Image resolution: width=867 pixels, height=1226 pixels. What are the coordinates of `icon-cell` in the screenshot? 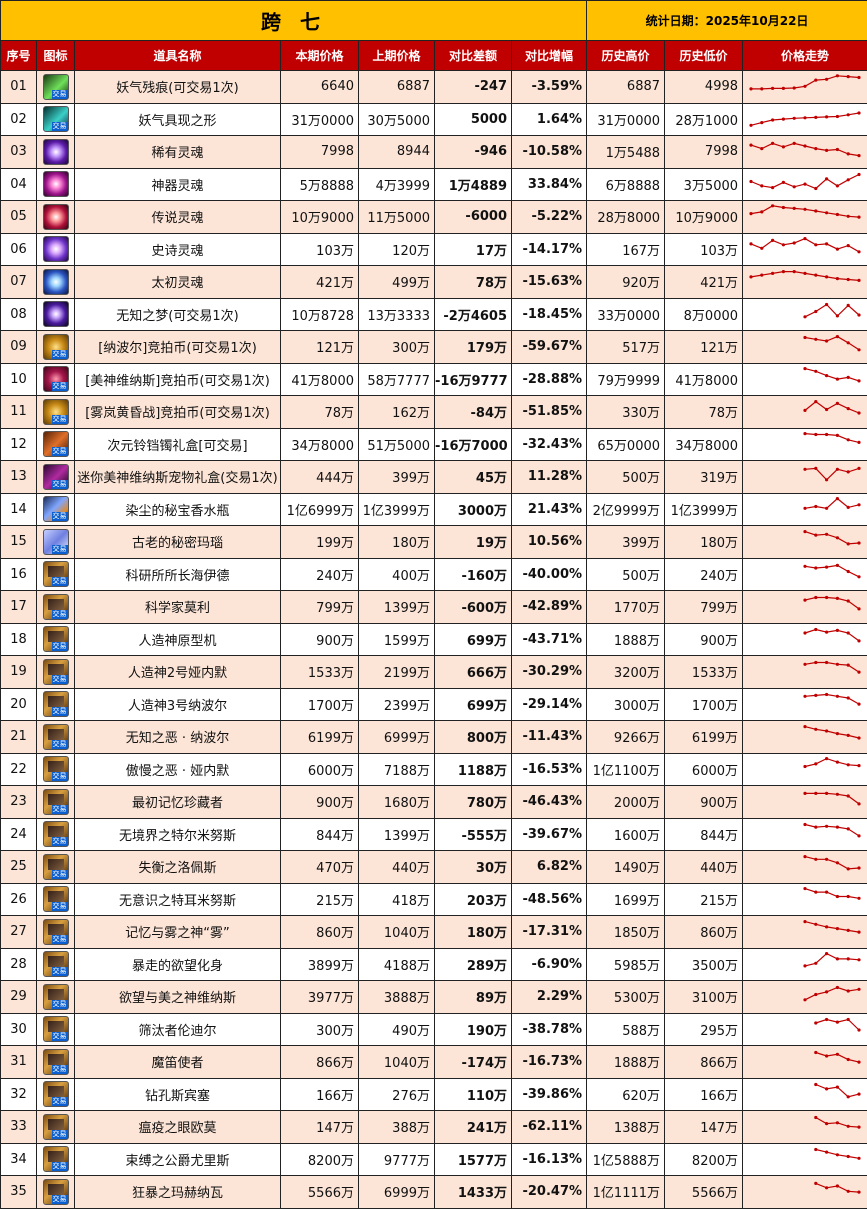 It's located at (55, 282).